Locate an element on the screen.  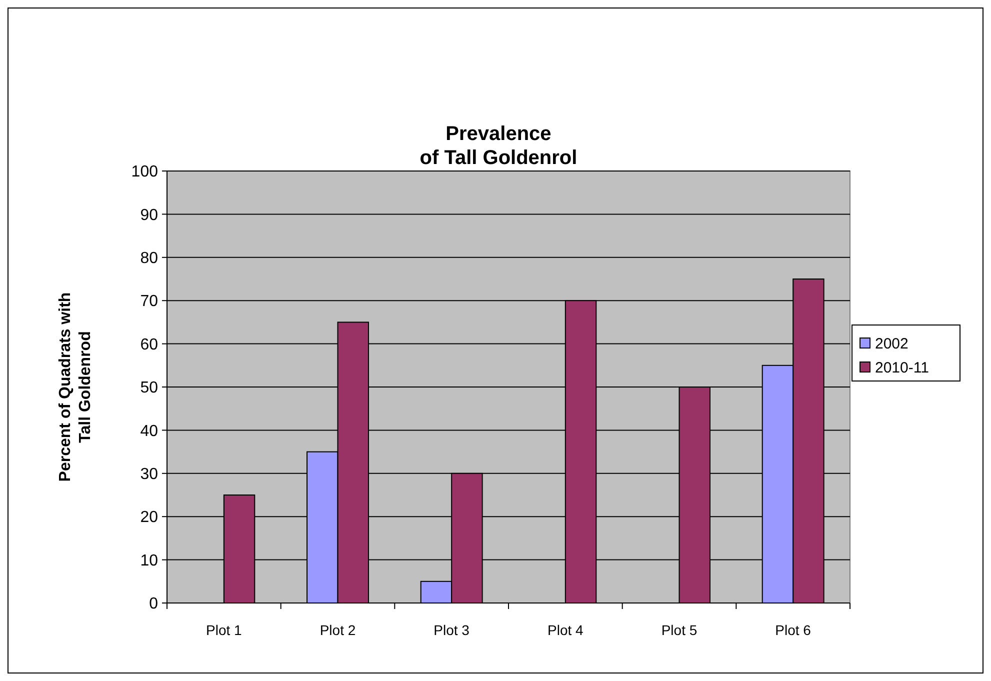
y-tick-label: 10 is located at coordinates (149, 561).